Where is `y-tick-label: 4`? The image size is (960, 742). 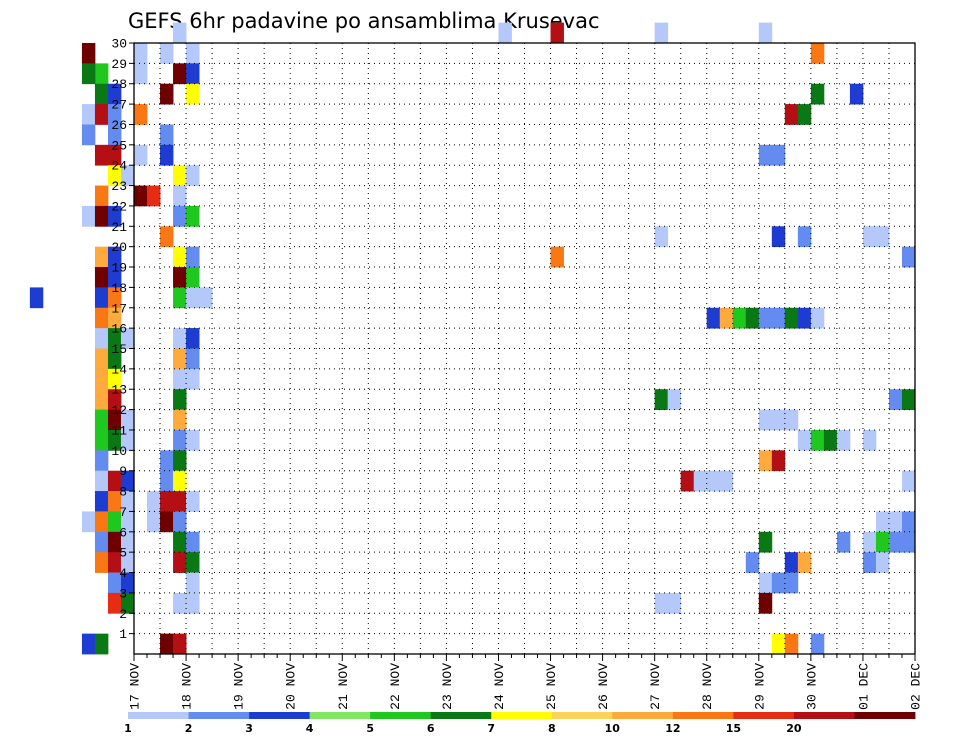
y-tick-label: 4 is located at coordinates (123, 573).